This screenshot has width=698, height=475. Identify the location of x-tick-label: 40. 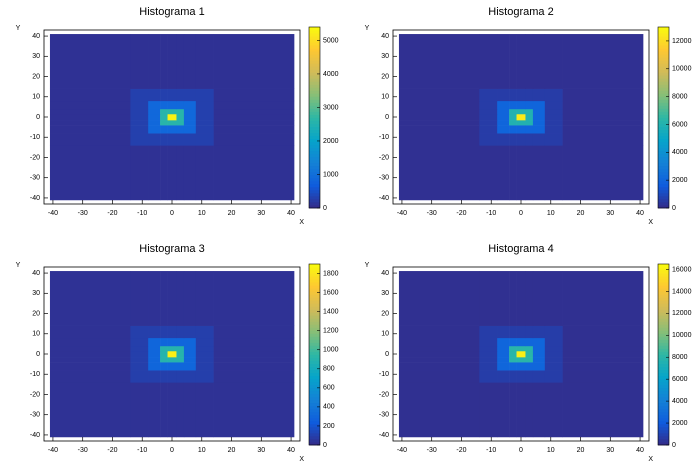
(640, 213).